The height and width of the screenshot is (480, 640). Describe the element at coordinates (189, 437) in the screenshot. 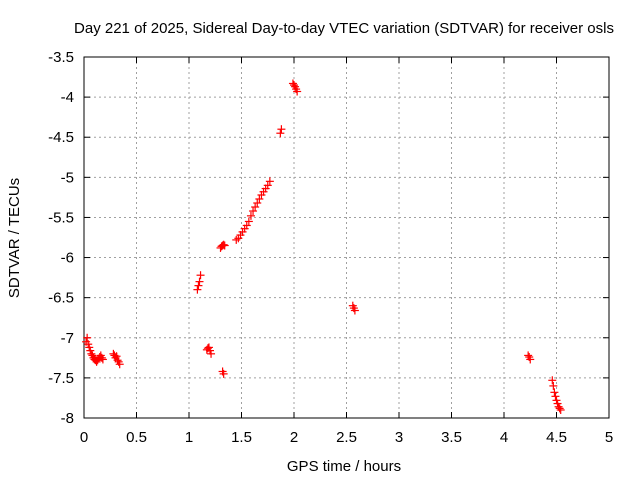

I see `x-tick-label: 1` at that location.